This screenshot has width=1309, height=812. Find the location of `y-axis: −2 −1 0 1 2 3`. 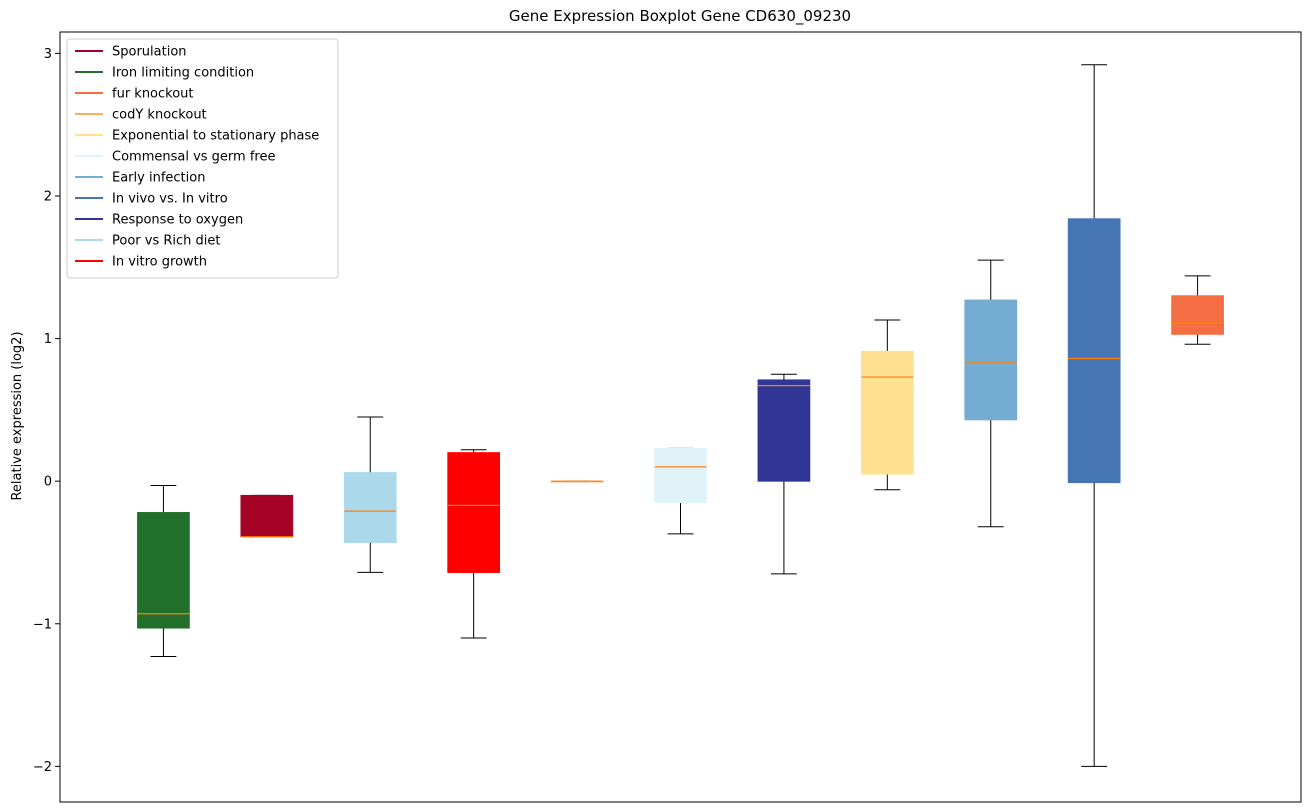

y-axis: −2 −1 0 1 2 3 is located at coordinates (46, 411).